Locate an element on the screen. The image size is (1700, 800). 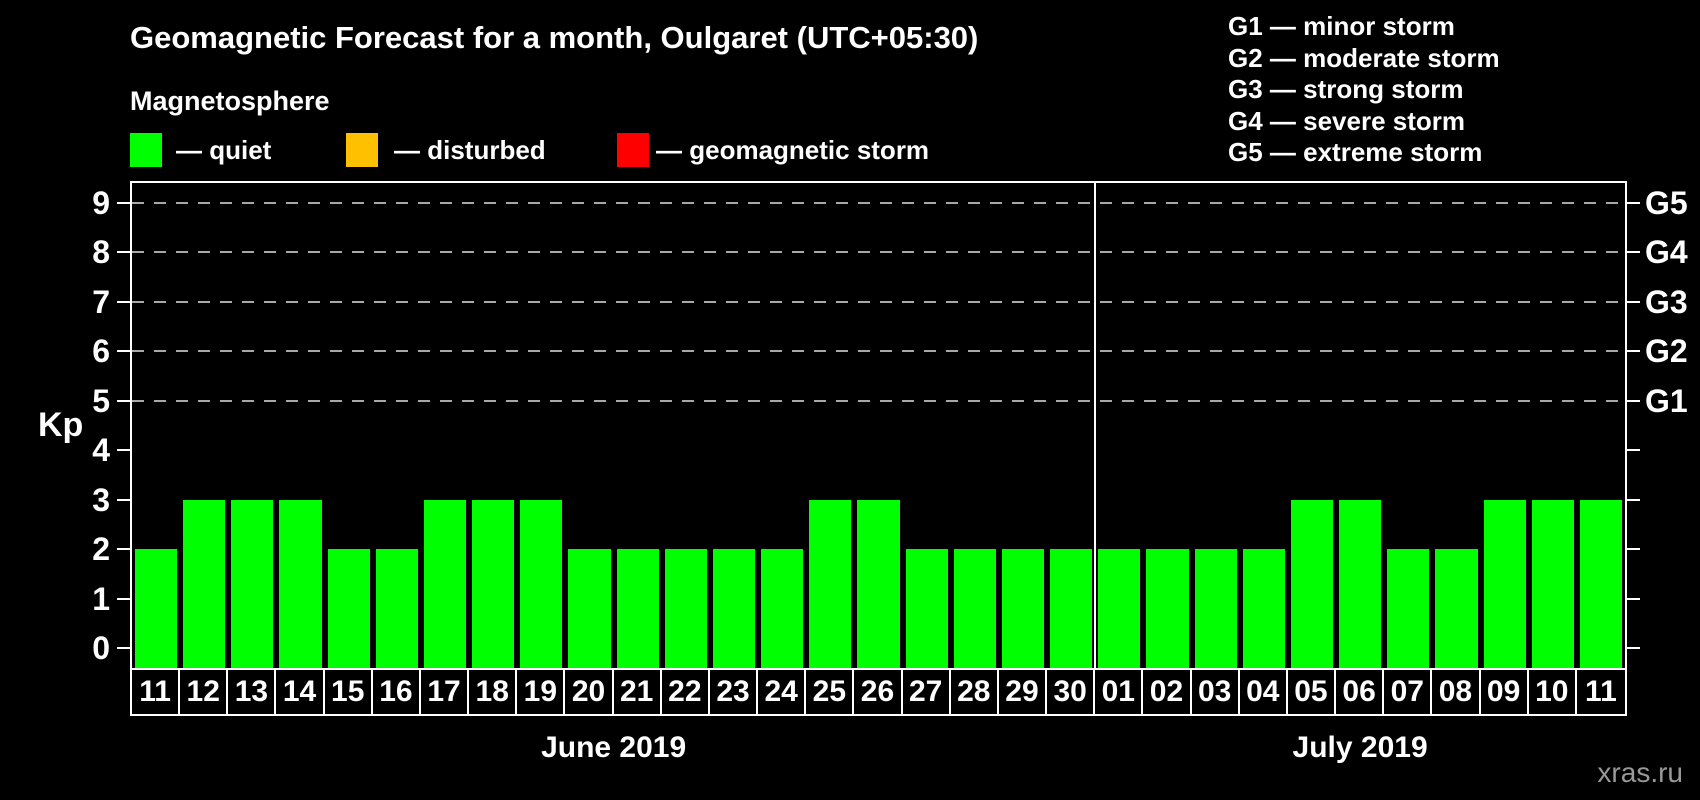
y-tick-label-2: 2 is located at coordinates (101, 549).